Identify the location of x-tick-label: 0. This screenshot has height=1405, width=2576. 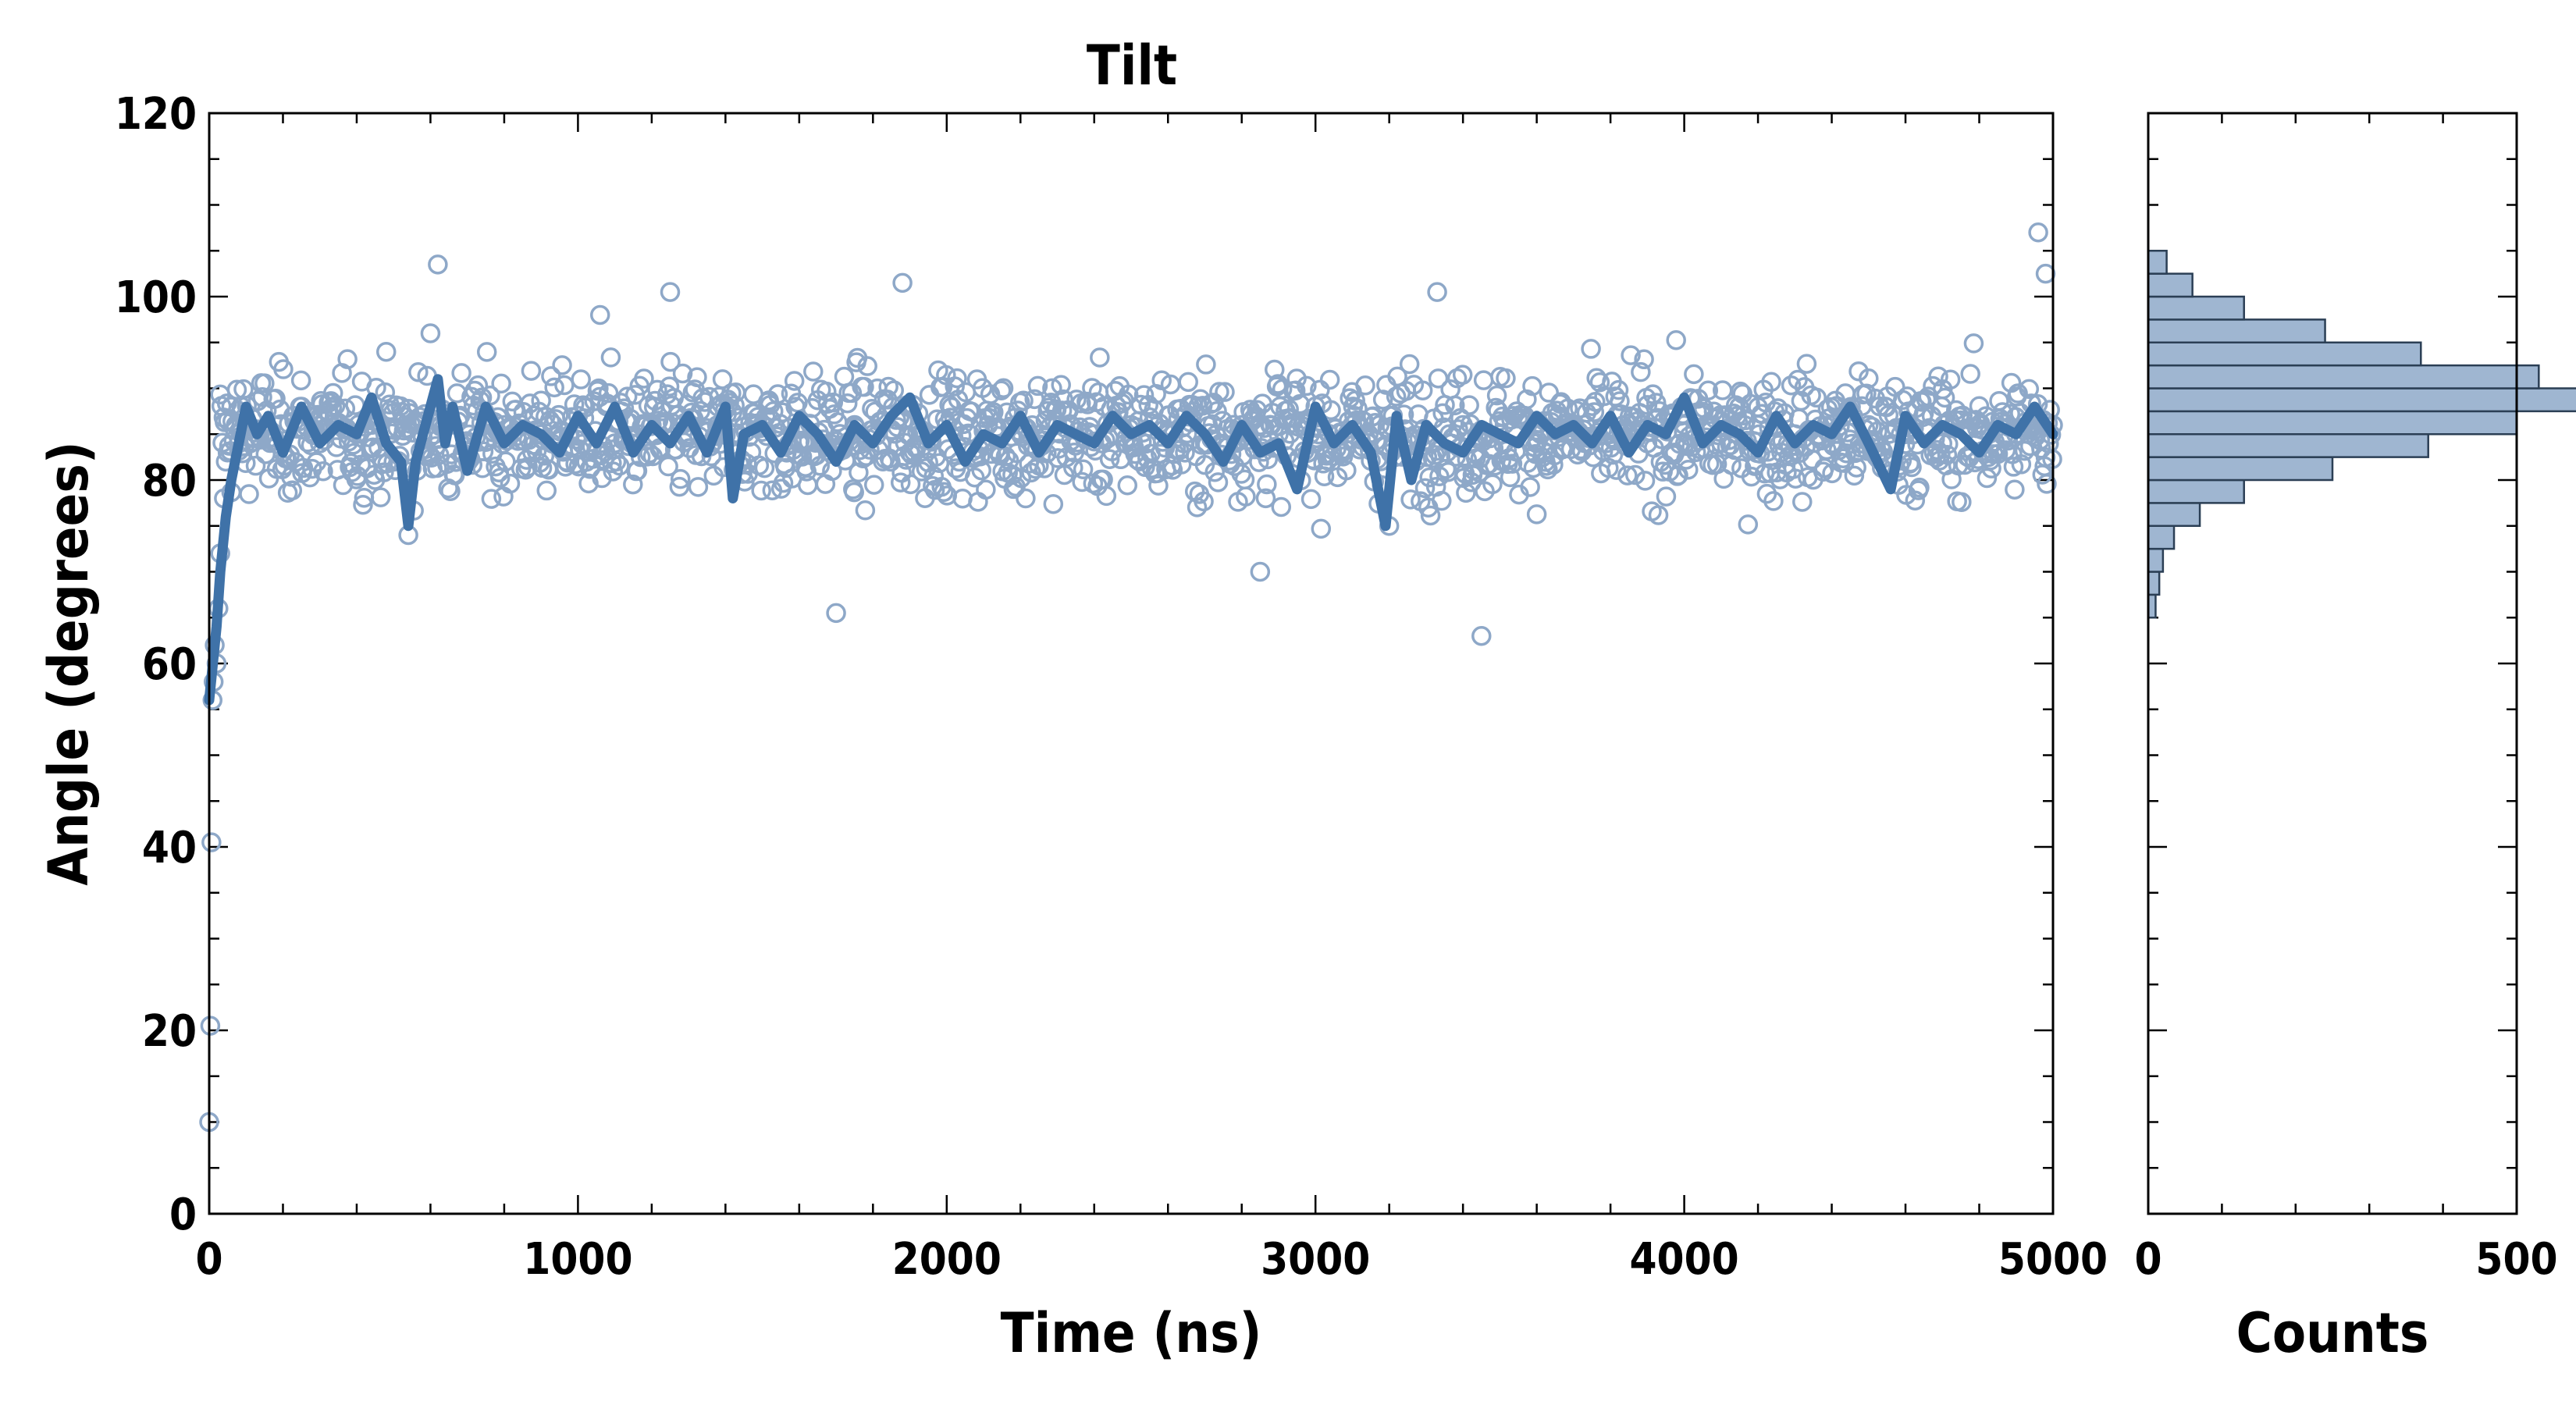
(208, 1259).